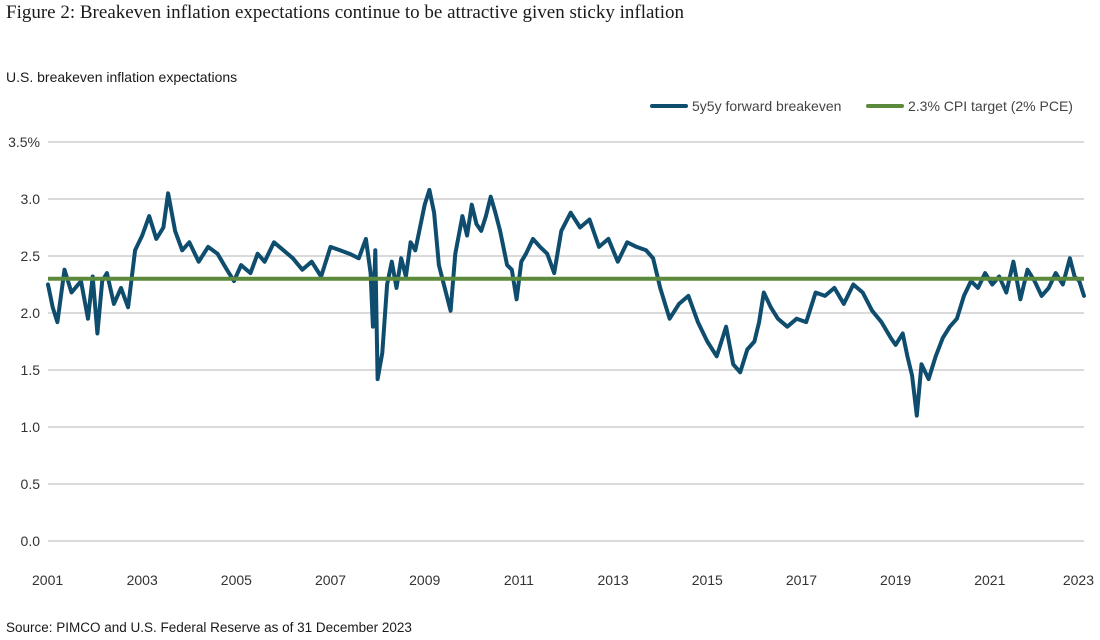  I want to click on x-tick-label: 2011, so click(519, 580).